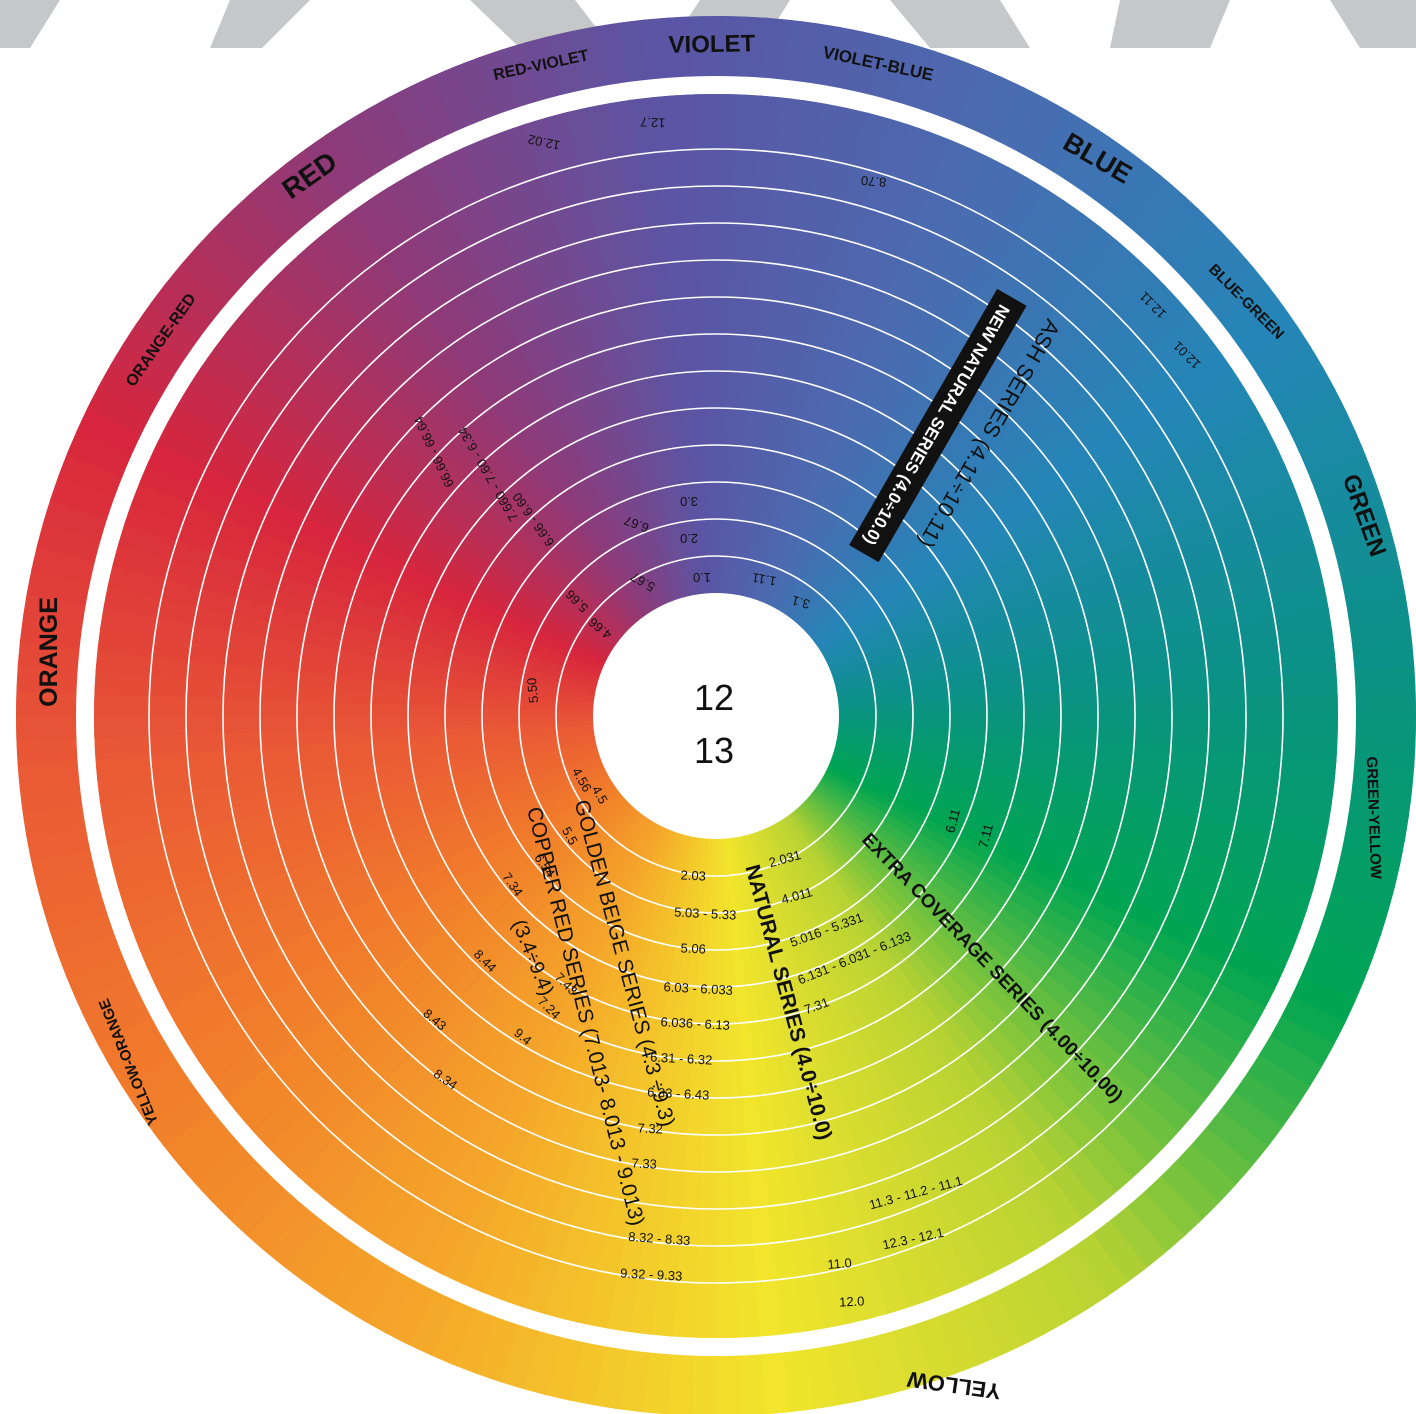  Describe the element at coordinates (693, 875) in the screenshot. I see `shade-code: 2.03` at that location.